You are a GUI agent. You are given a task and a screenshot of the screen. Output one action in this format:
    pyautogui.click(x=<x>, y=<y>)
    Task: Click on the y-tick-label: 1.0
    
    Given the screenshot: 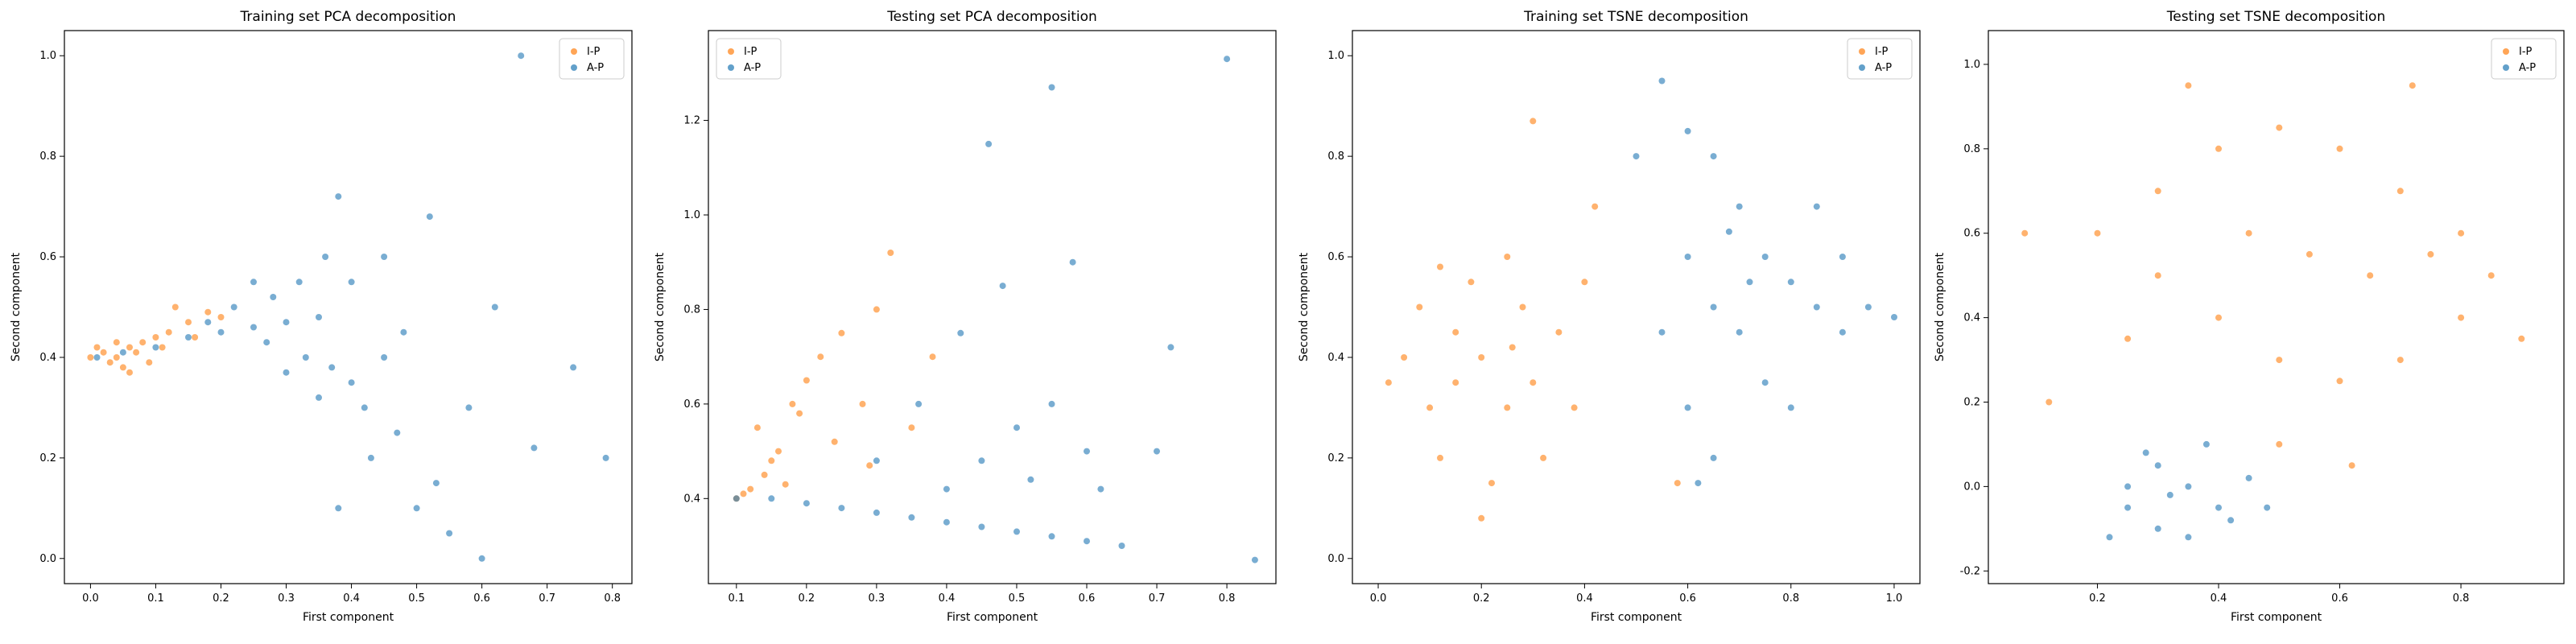 What is the action you would take?
    pyautogui.click(x=691, y=215)
    